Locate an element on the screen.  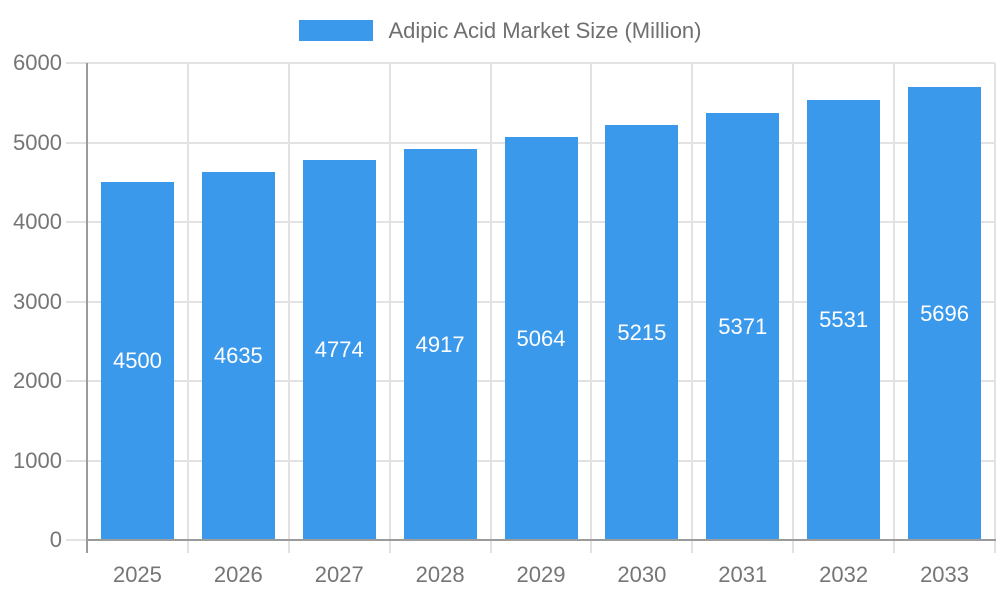
x-axis-tick-label: 2027 is located at coordinates (339, 574).